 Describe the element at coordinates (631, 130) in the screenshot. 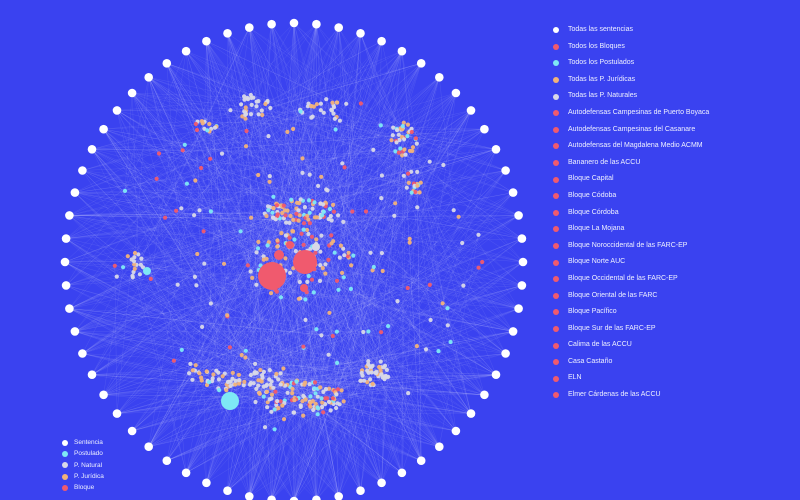

I see `filter-item: Autodefensas Campesinas del Casanare` at that location.